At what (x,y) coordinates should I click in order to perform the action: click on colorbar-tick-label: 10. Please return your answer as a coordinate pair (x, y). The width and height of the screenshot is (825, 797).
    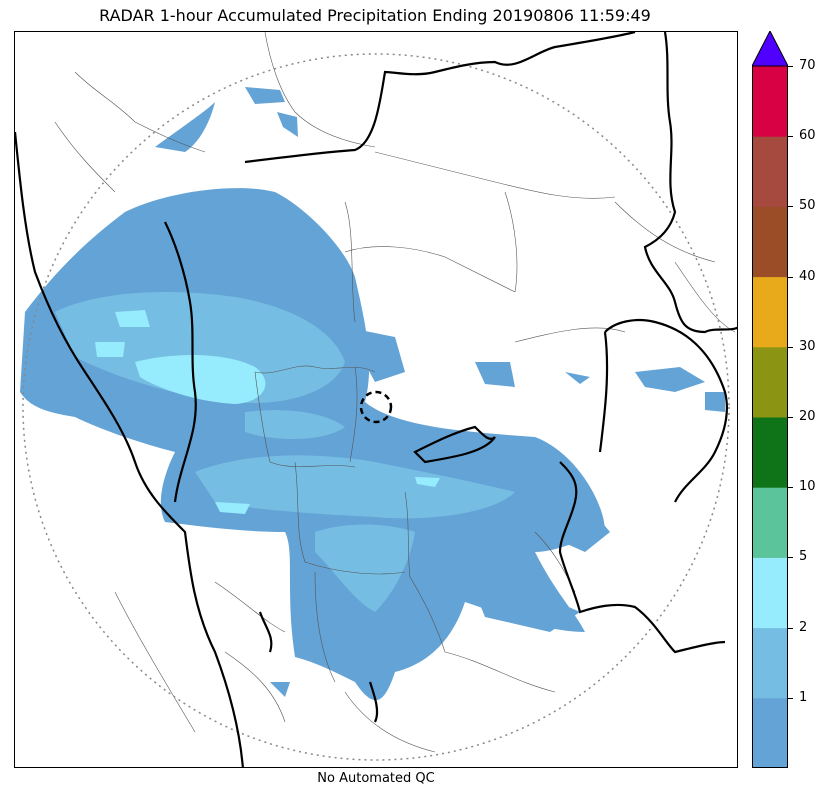
    Looking at the image, I should click on (807, 487).